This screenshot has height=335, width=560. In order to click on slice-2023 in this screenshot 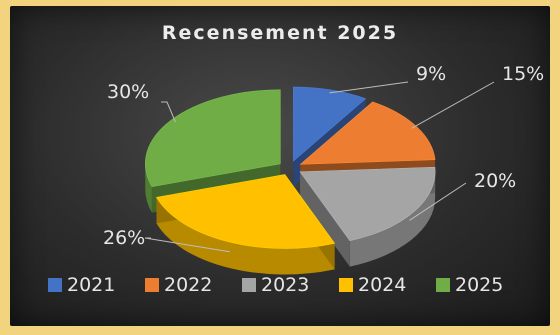, I will do `click(367, 216)`.